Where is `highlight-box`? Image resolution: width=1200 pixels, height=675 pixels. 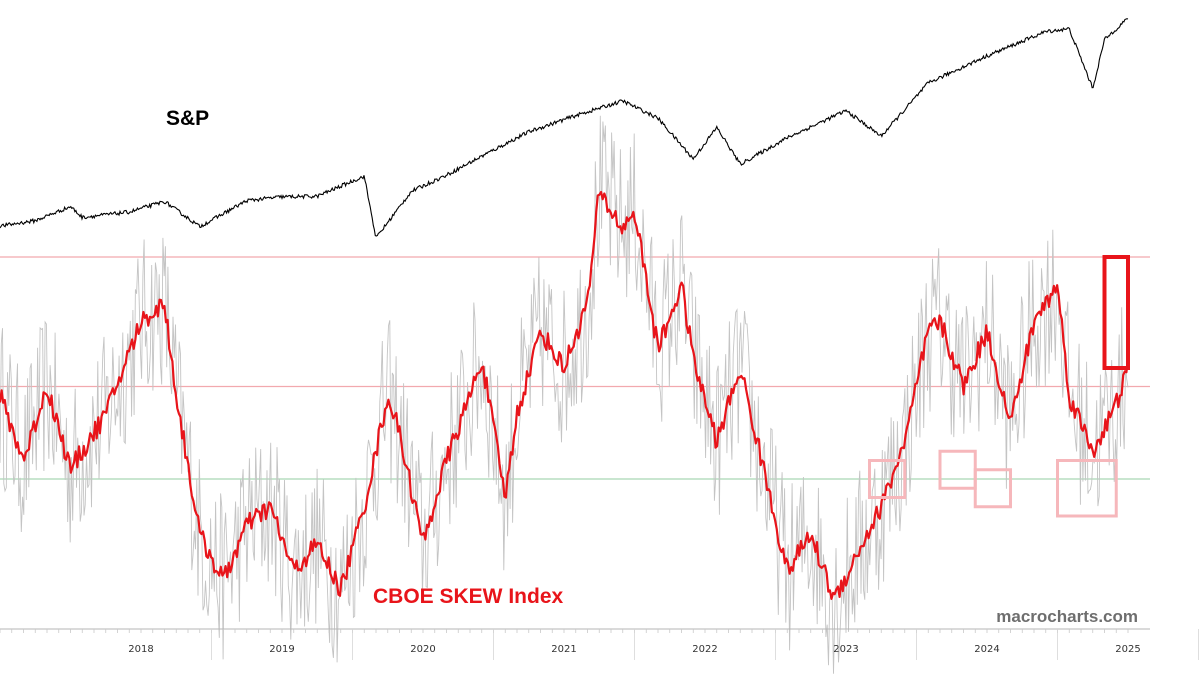
highlight-box is located at coordinates (1116, 312).